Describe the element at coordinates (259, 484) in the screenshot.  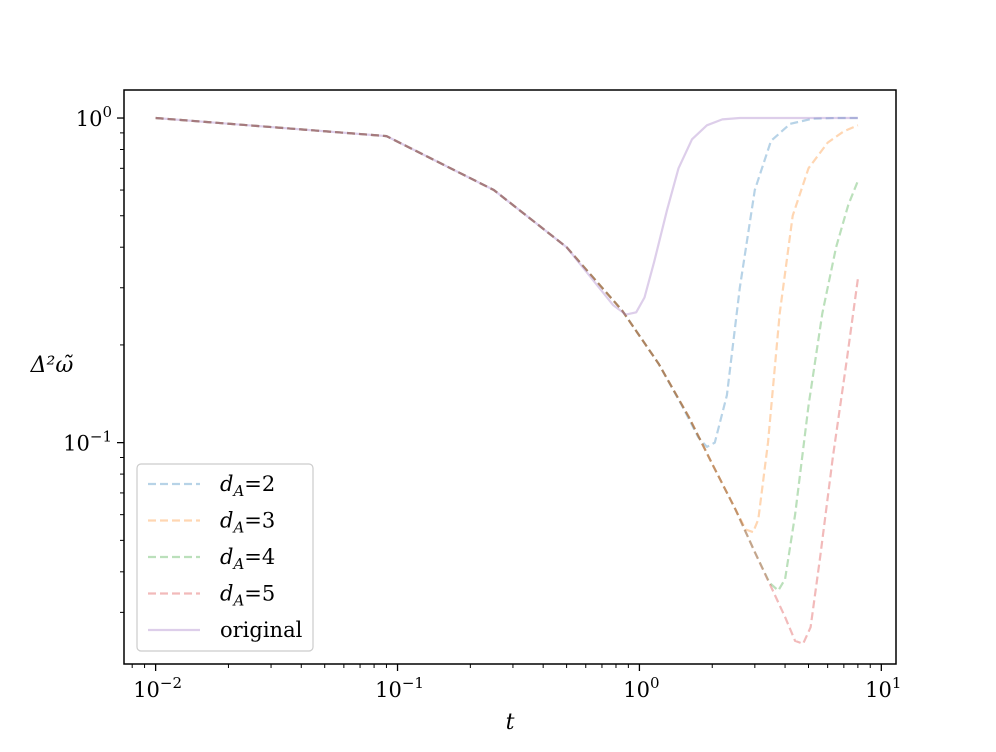
I see `legend-value: =2` at that location.